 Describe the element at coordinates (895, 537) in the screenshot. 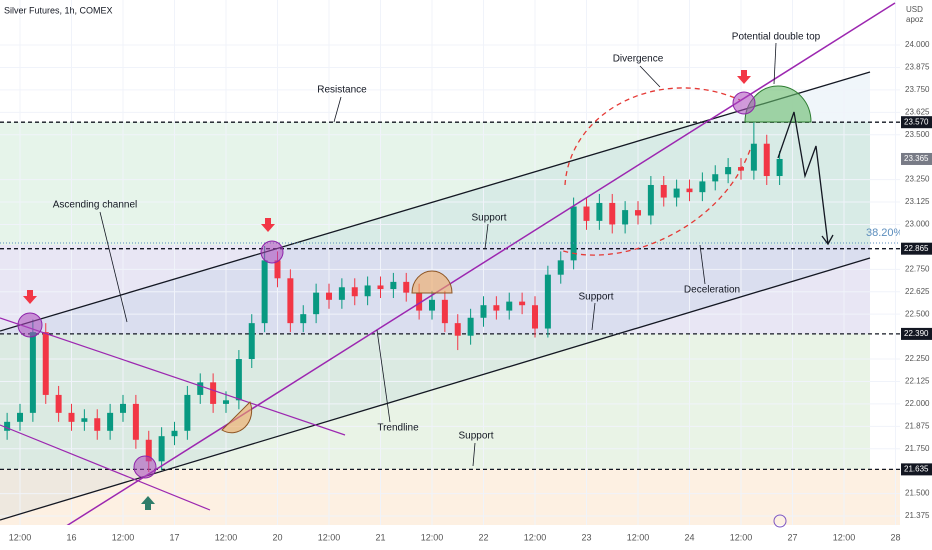

I see `x-tick-label: 28` at that location.